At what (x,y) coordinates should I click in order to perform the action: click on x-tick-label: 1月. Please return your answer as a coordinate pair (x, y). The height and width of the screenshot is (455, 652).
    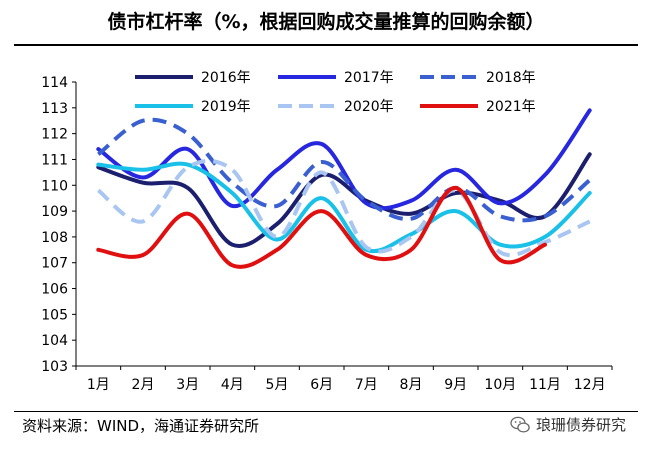
    Looking at the image, I should click on (98, 385).